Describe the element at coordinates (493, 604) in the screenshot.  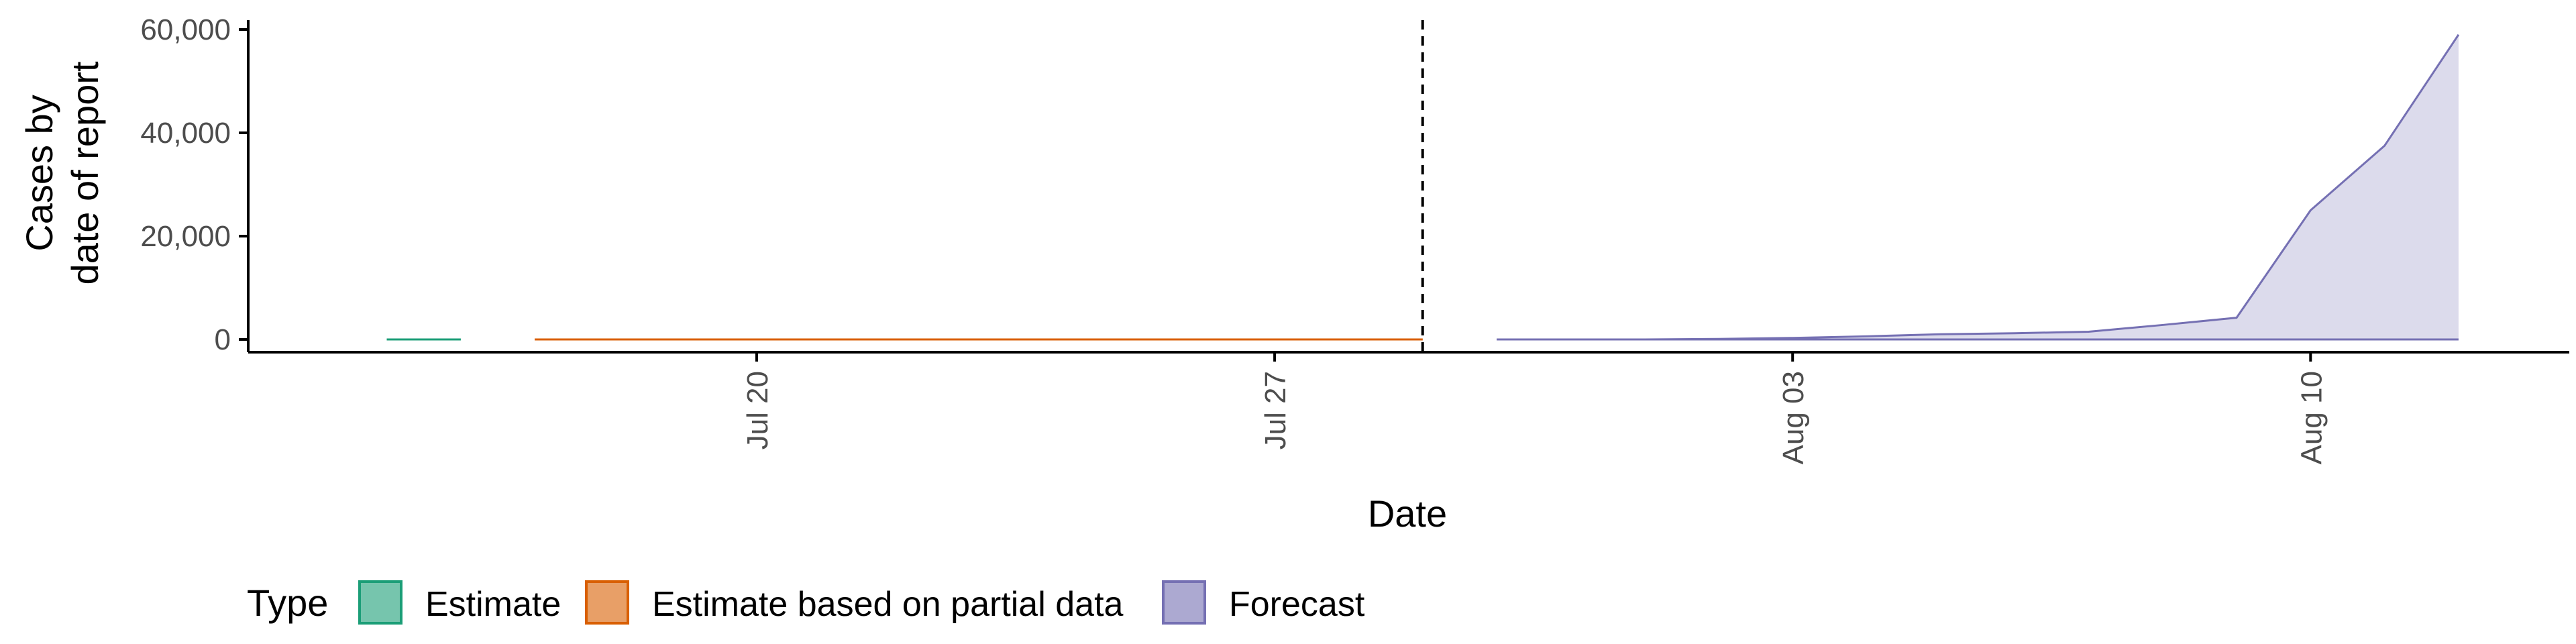
I see `legend-label-estimate: Estimate` at that location.